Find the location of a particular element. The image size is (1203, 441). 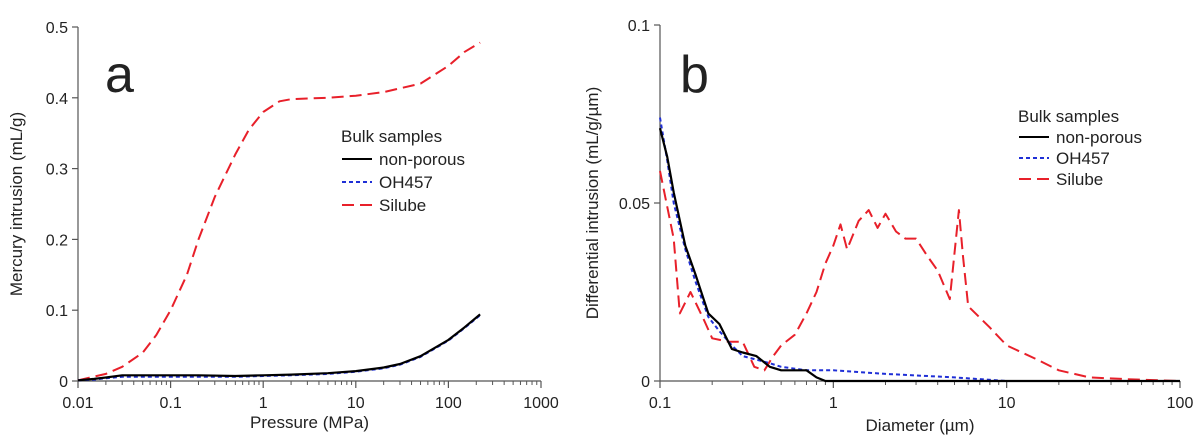

y-tick-label: 0.05 is located at coordinates (634, 204).